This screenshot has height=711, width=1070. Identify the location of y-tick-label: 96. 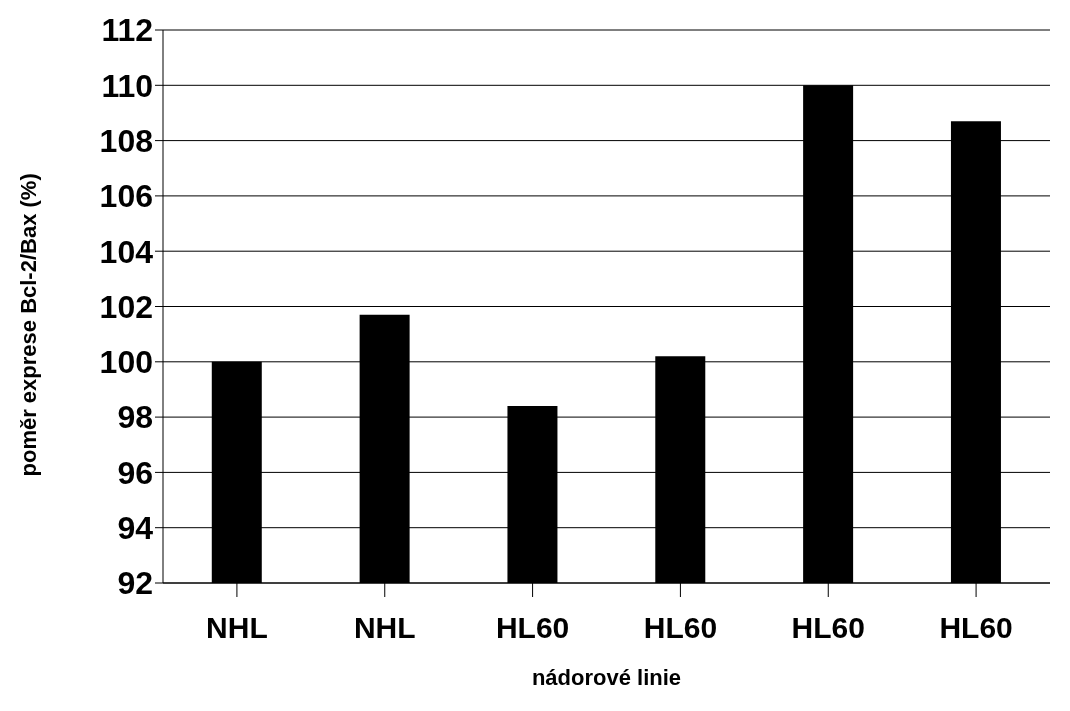
(135, 472).